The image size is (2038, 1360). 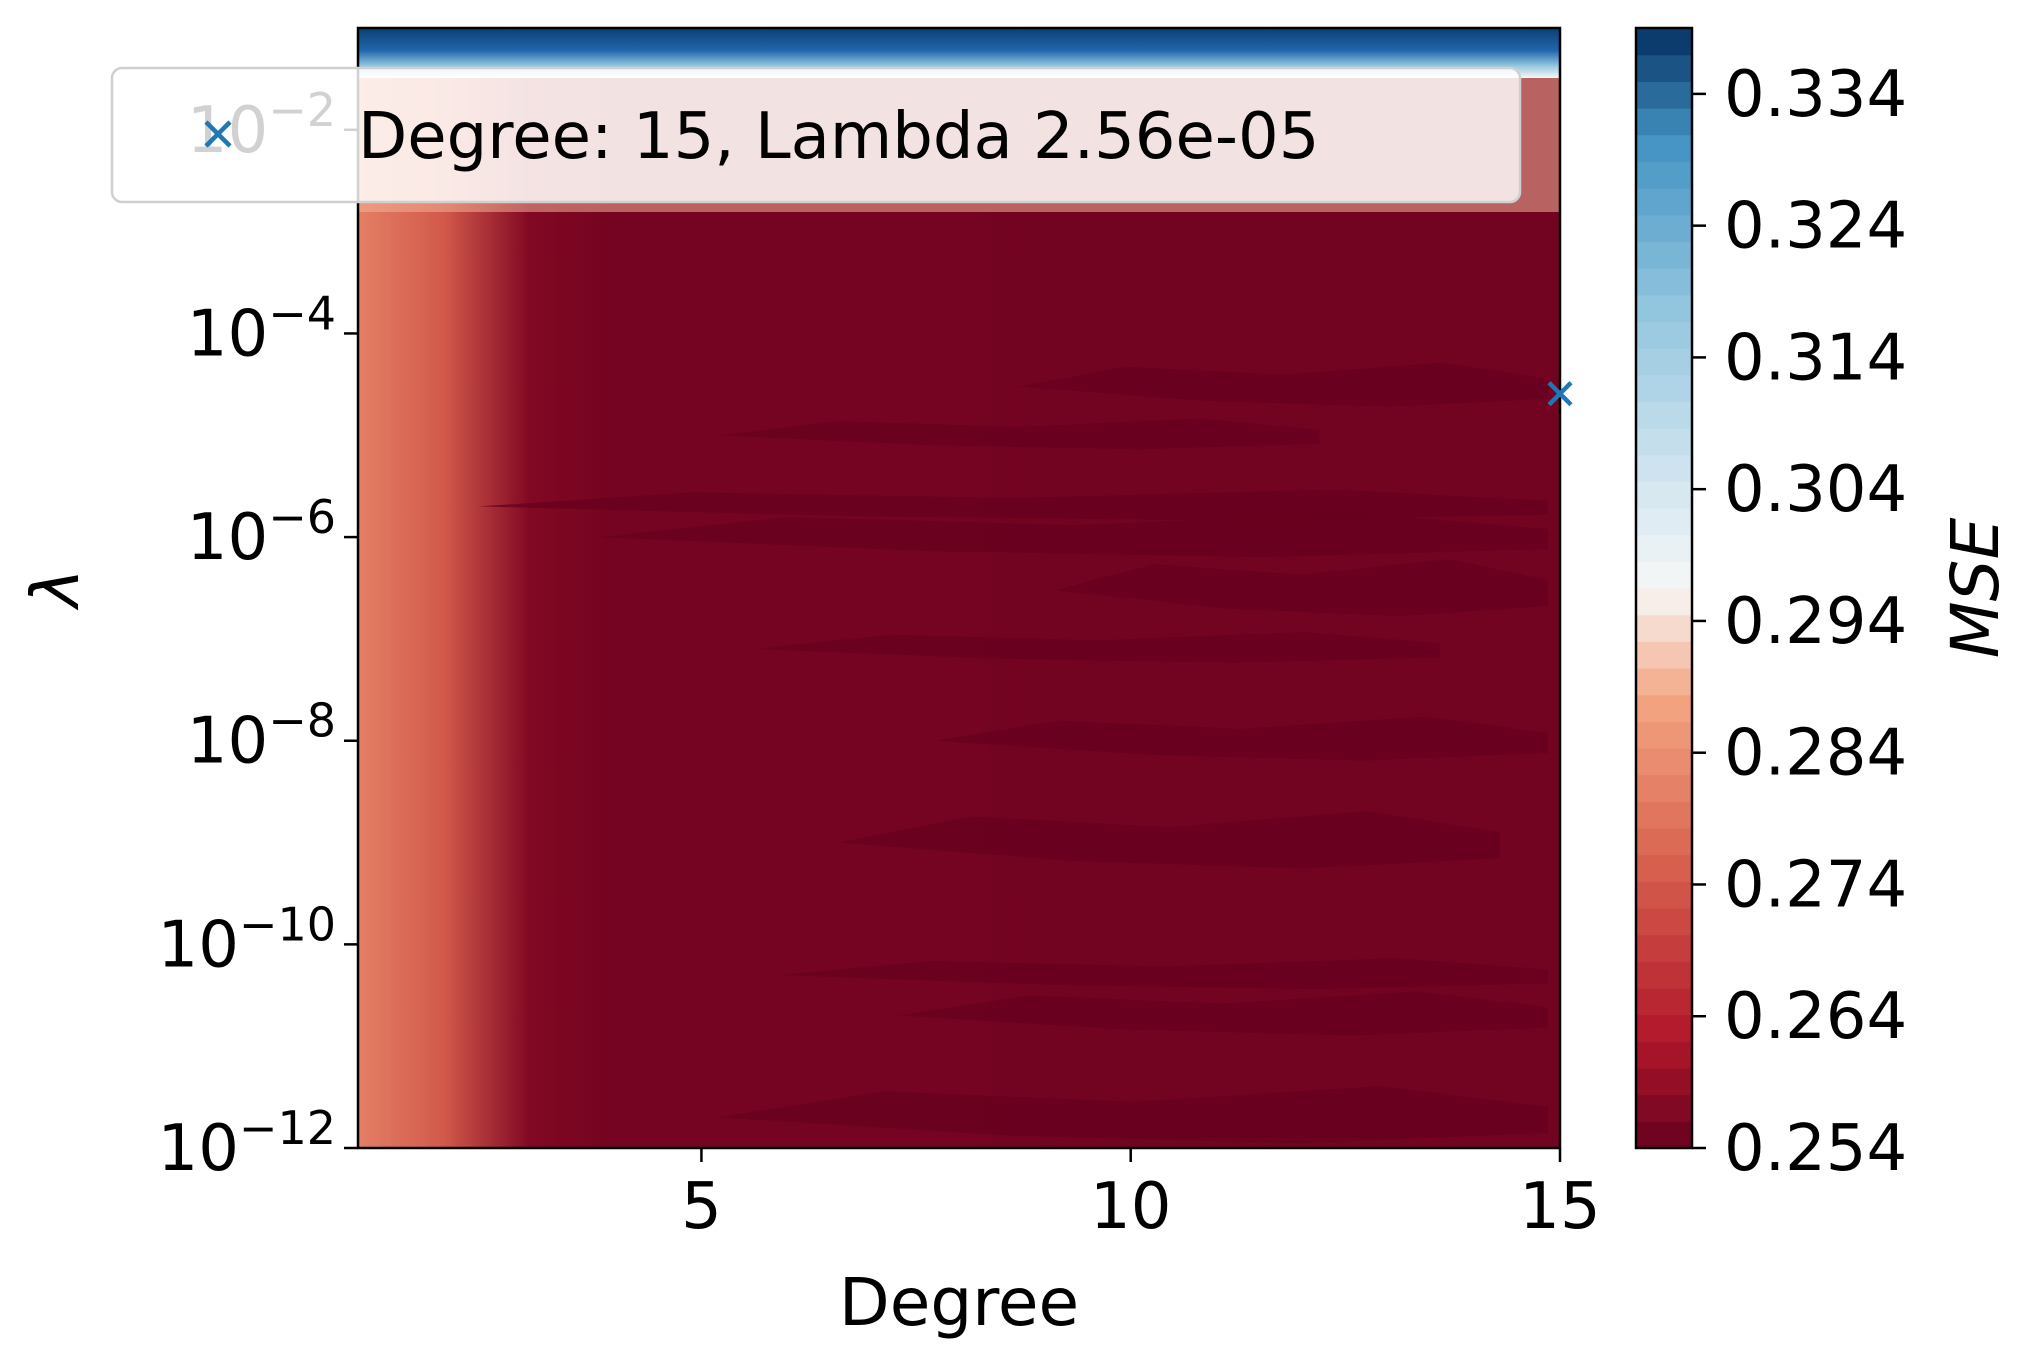 What do you see at coordinates (1815, 622) in the screenshot?
I see `colorbar-tick-label: 0.294` at bounding box center [1815, 622].